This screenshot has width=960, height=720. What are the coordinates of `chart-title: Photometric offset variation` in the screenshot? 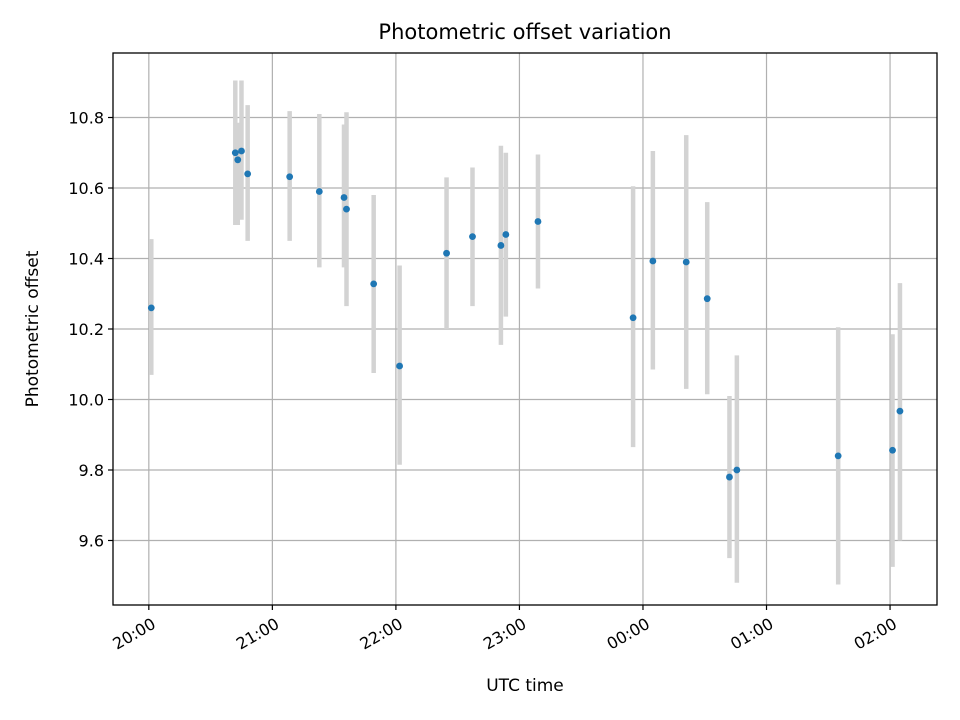 It's located at (524, 32).